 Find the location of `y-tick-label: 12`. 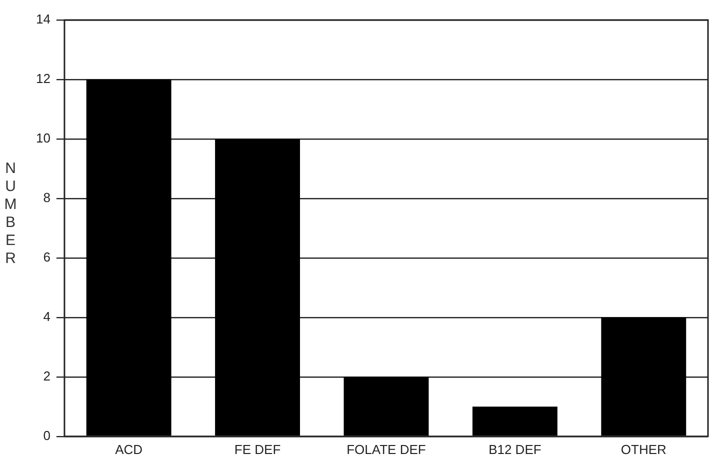

y-tick-label: 12 is located at coordinates (43, 78).